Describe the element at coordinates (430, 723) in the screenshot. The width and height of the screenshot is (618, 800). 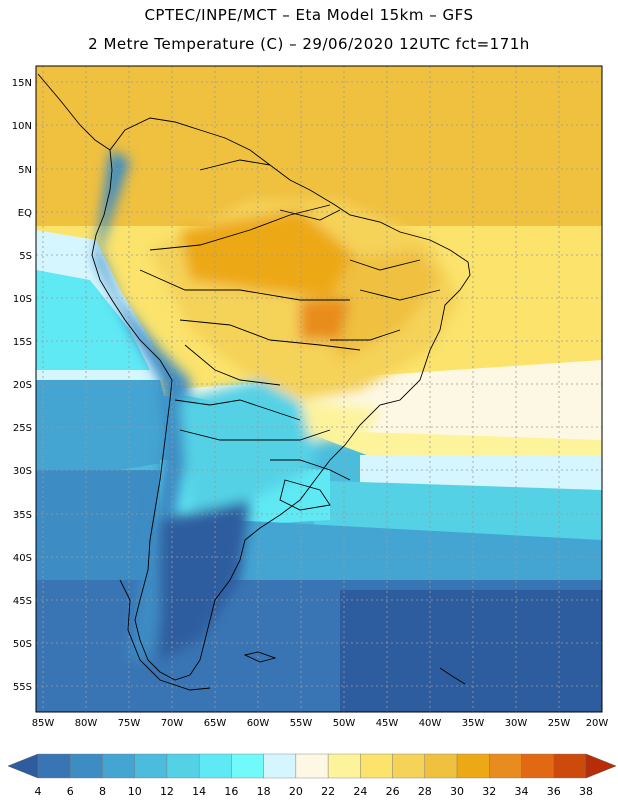
I see `lon-label: 40W` at that location.